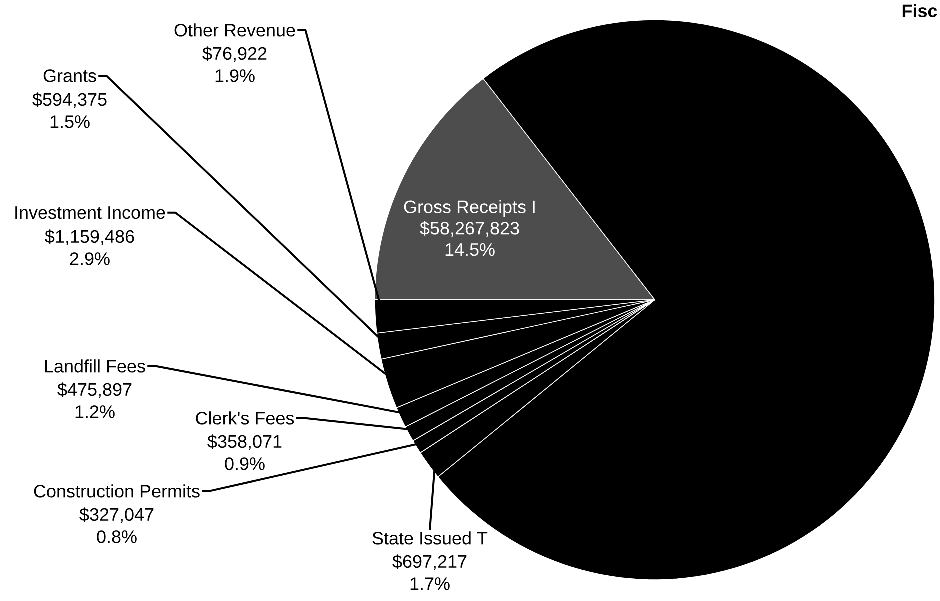 This screenshot has height=601, width=940. I want to click on text: $697,217, so click(429, 562).